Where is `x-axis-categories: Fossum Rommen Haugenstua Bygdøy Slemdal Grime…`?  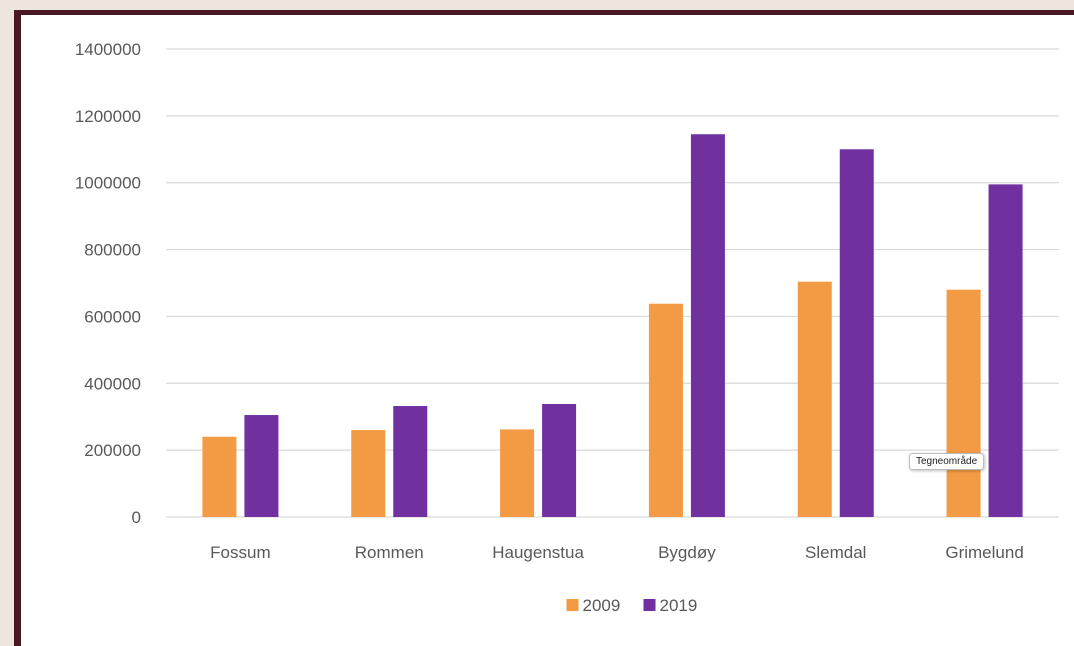 x-axis-categories: Fossum Rommen Haugenstua Bygdøy Slemdal Grime… is located at coordinates (617, 552).